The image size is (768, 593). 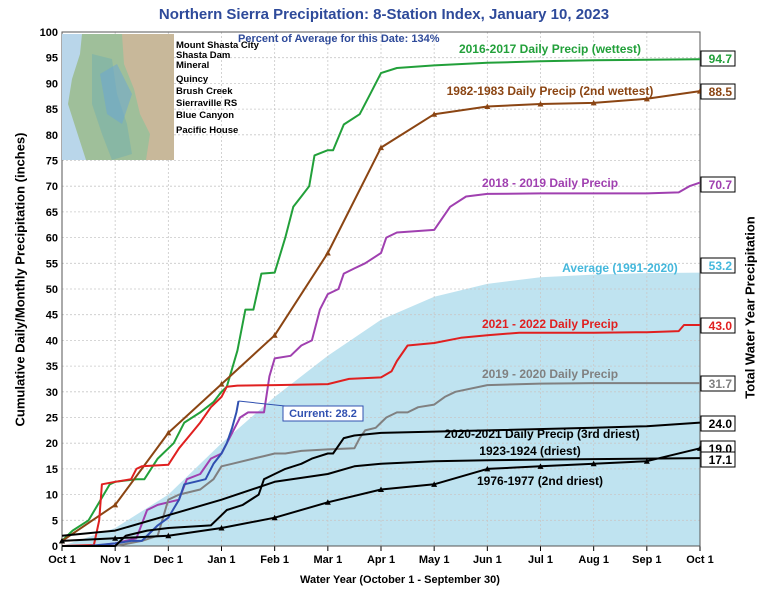 What do you see at coordinates (52, 84) in the screenshot?
I see `y-tick-label: 90` at bounding box center [52, 84].